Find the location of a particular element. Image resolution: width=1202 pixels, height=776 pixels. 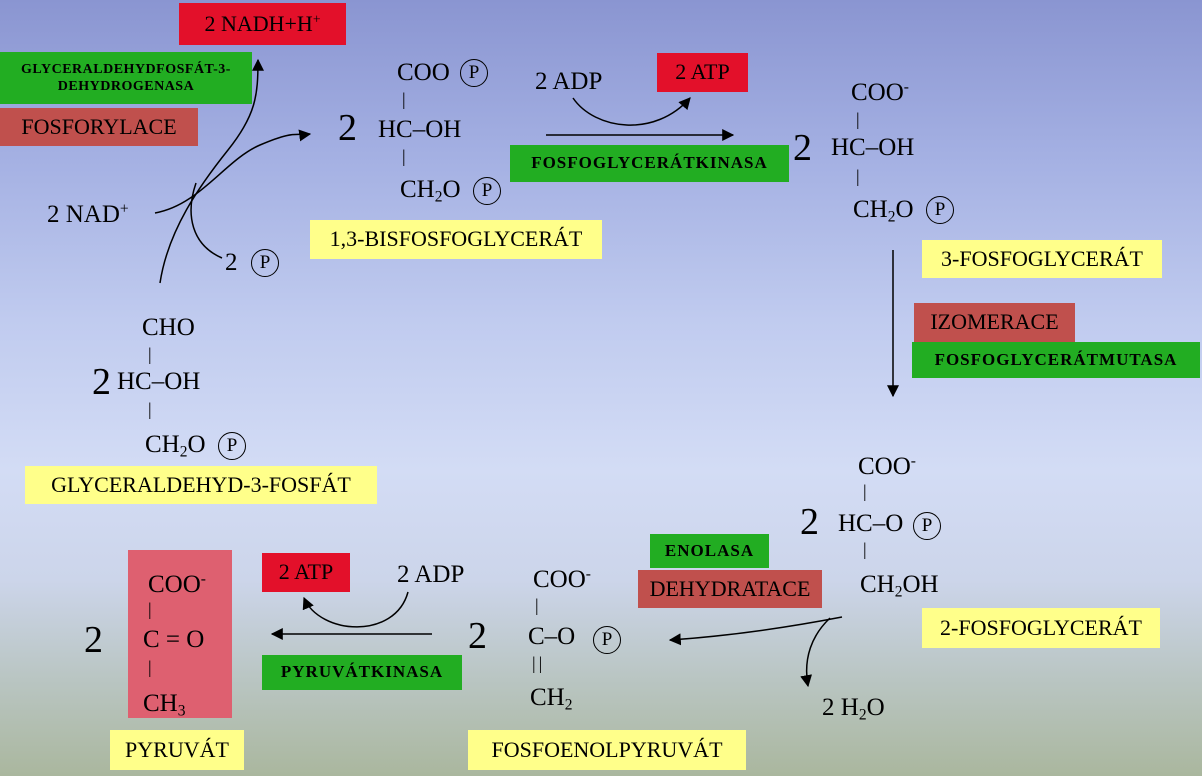

bpg-bond1: | is located at coordinates (405, 99).